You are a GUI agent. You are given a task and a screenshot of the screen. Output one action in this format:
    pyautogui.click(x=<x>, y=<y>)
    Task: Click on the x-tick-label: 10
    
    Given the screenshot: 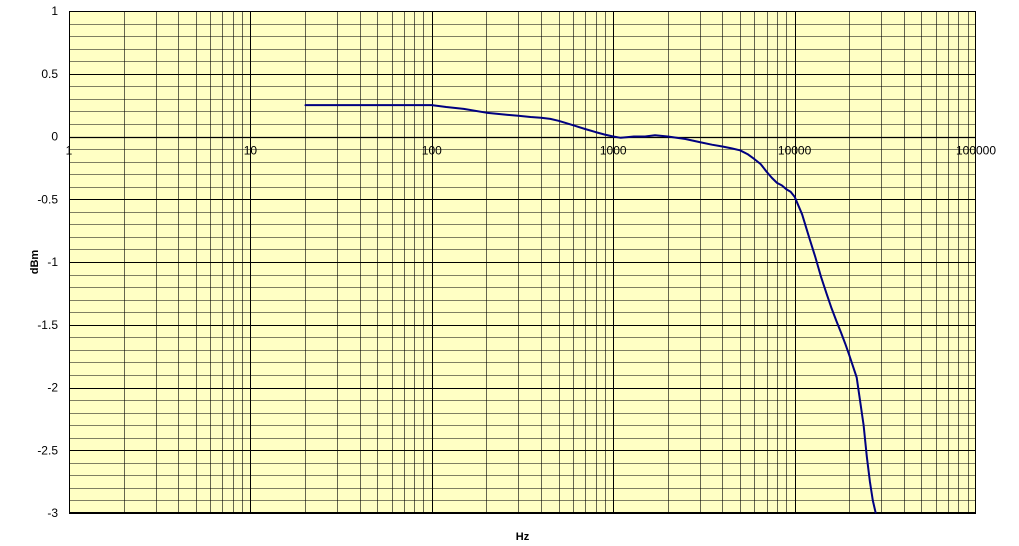 What is the action you would take?
    pyautogui.click(x=251, y=151)
    